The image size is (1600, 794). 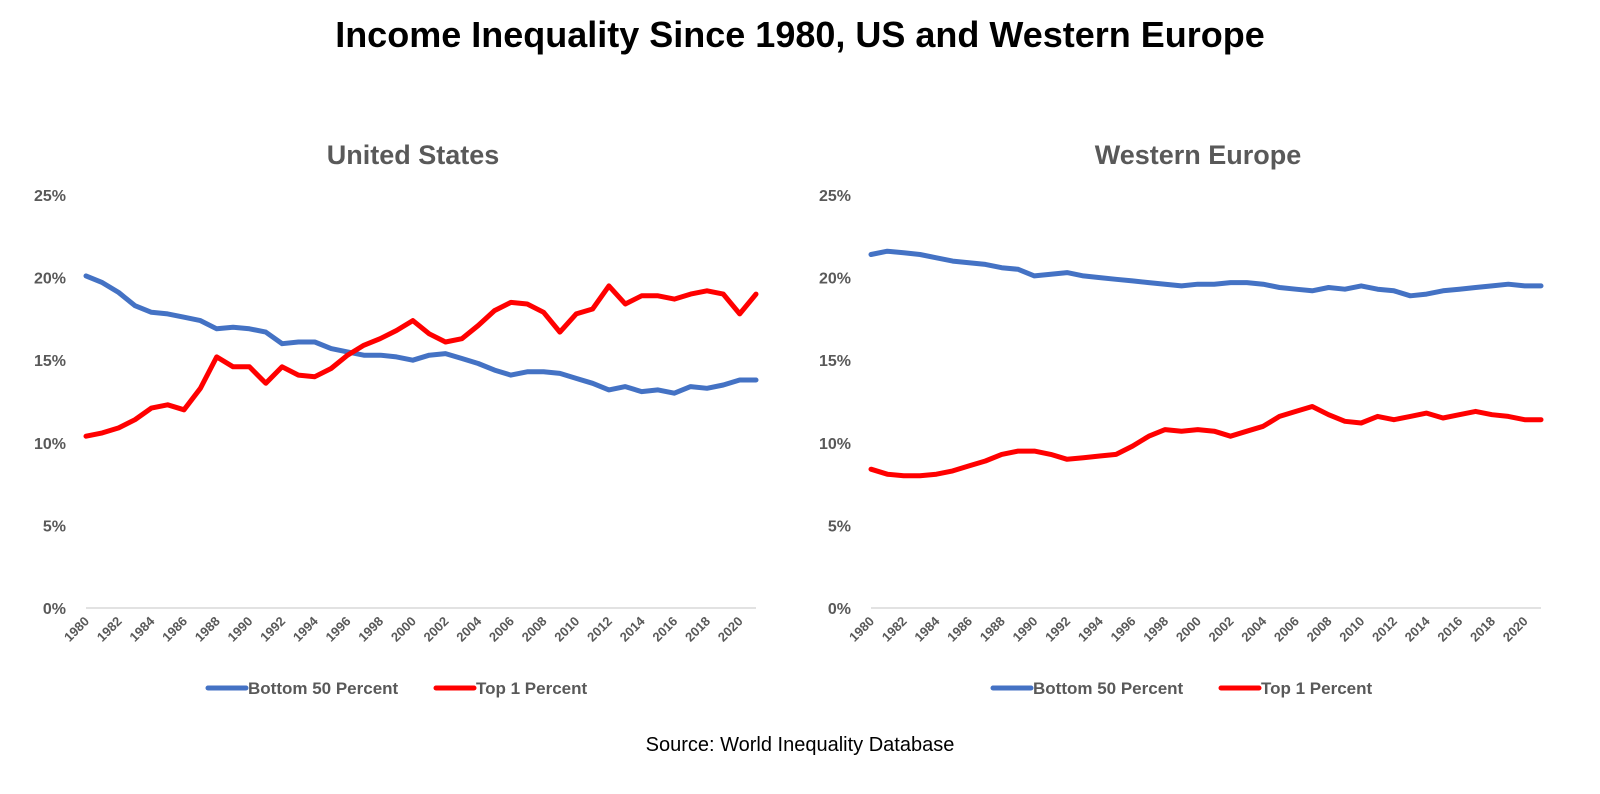 I want to click on chart-title: United States, so click(x=413, y=155).